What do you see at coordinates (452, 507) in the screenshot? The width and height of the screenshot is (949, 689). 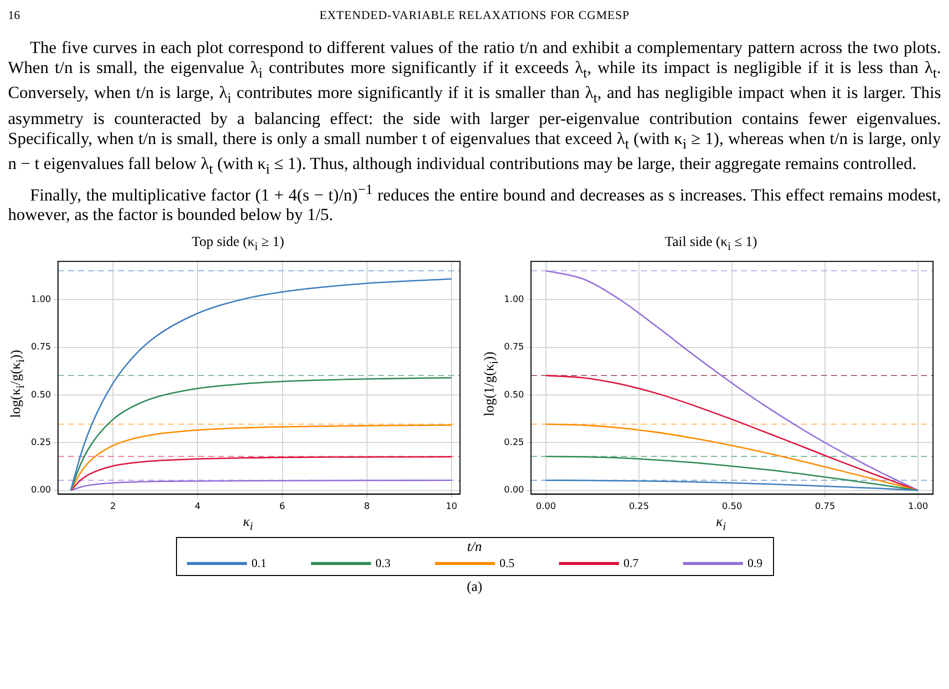 I see `x-tick-label: 10` at bounding box center [452, 507].